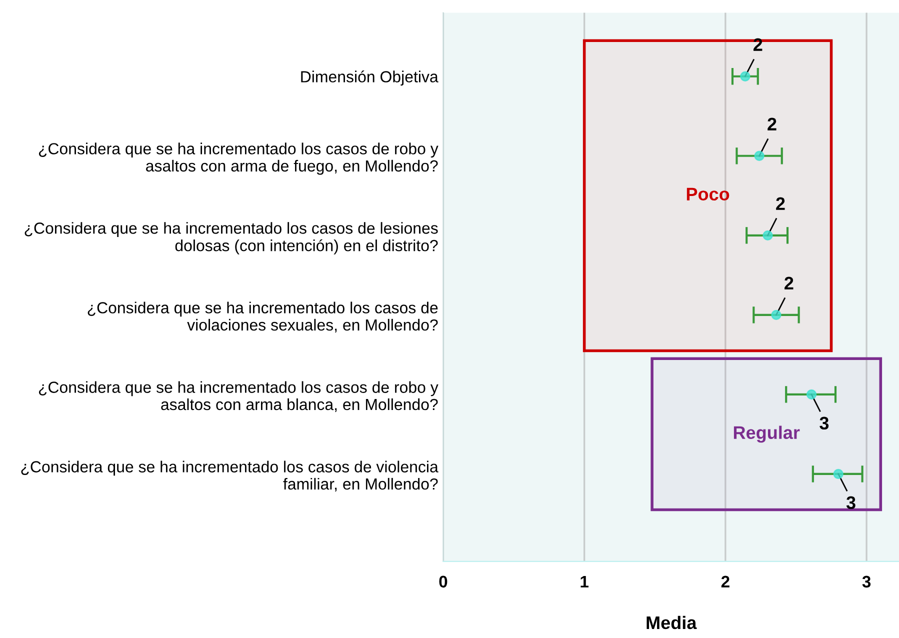 The width and height of the screenshot is (899, 638). What do you see at coordinates (369, 78) in the screenshot?
I see `y-tick-label: Dimensión Objetiva` at bounding box center [369, 78].